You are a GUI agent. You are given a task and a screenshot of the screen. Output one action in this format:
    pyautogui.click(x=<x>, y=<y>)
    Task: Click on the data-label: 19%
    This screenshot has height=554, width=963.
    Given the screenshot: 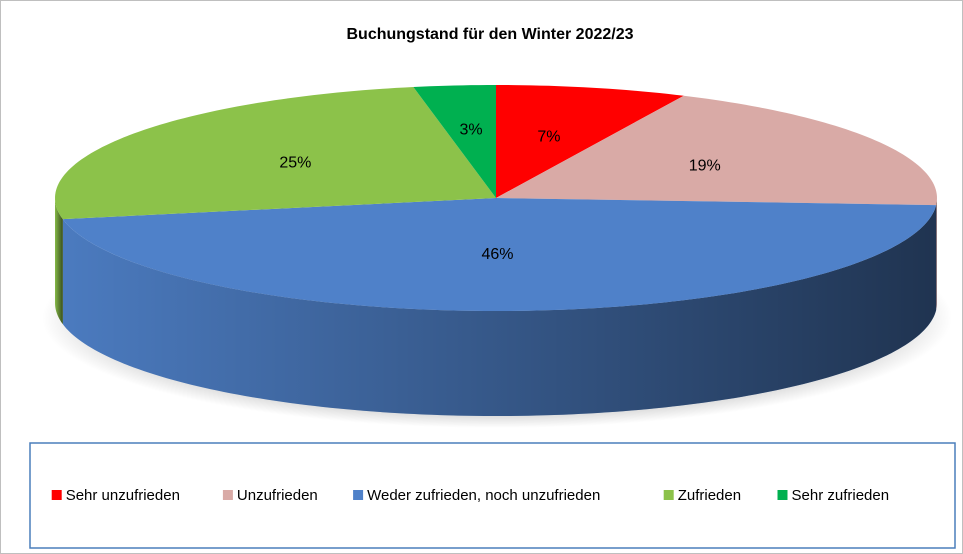 What is the action you would take?
    pyautogui.click(x=705, y=166)
    